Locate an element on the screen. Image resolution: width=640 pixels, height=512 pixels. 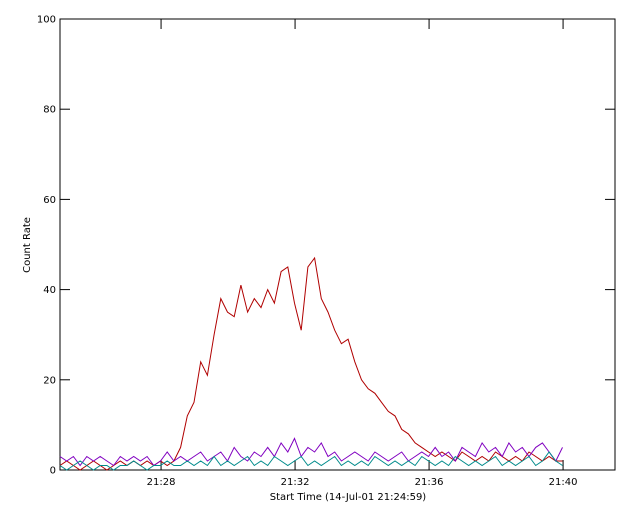
y-tick-label: 80 is located at coordinates (49, 110).